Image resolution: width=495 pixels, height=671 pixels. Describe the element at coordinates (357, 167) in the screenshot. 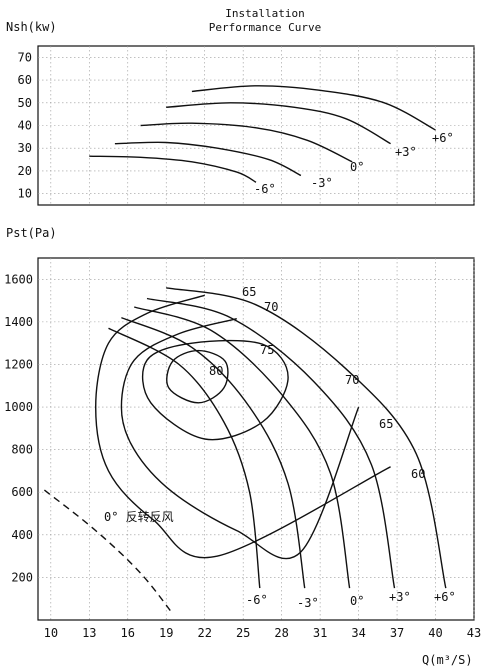

I see `upper-label-0: 0°` at that location.